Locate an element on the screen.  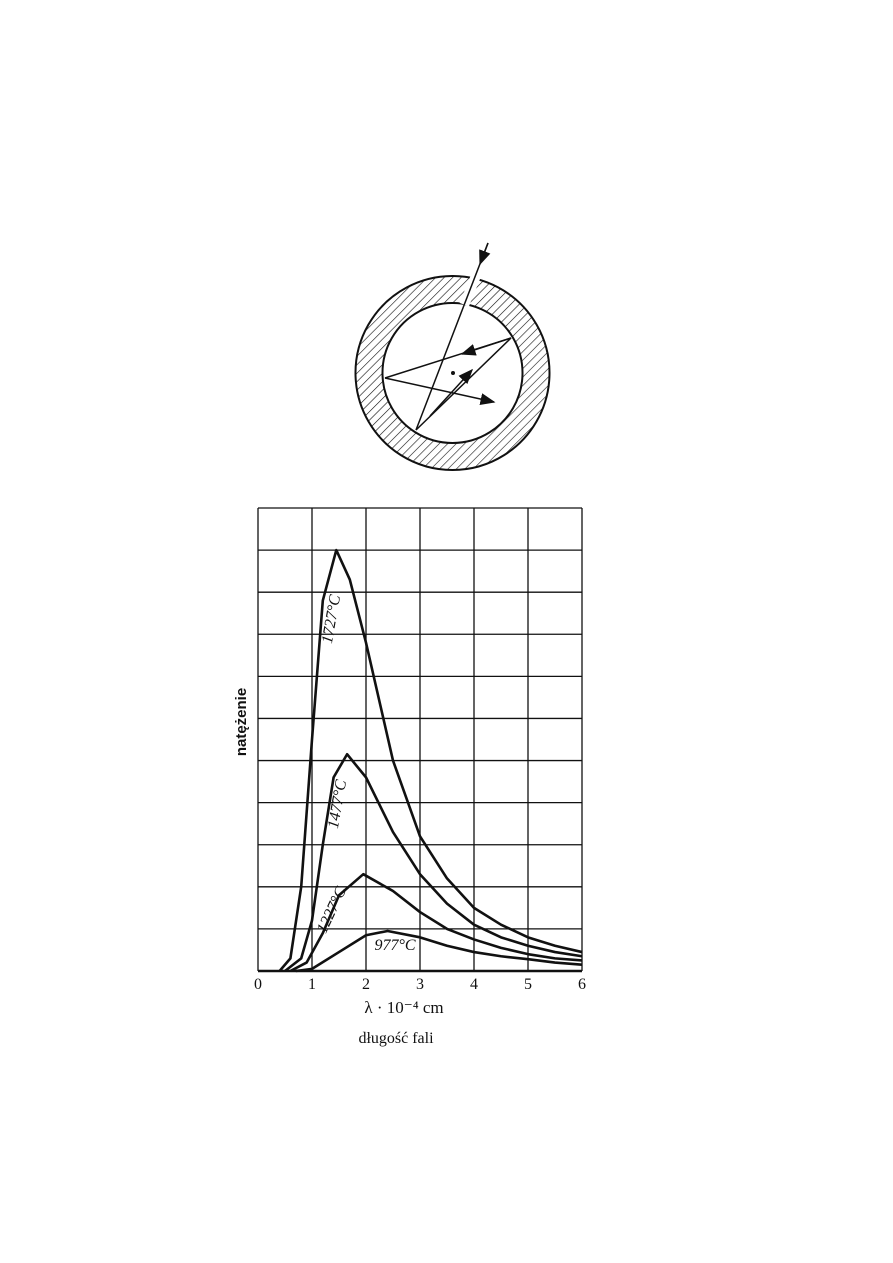
curve-label: 1477°C is located at coordinates (337, 804).